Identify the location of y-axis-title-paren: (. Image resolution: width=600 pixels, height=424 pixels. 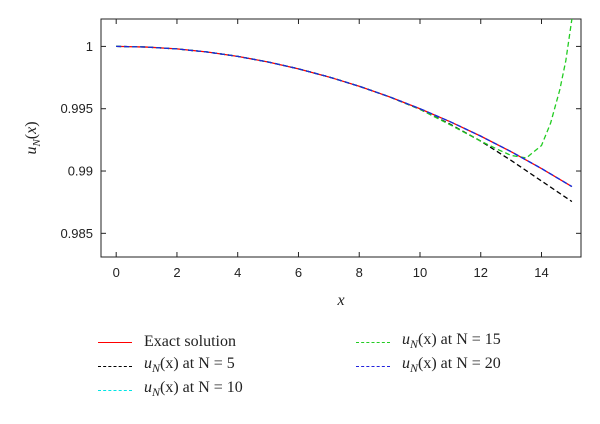
(31, 136).